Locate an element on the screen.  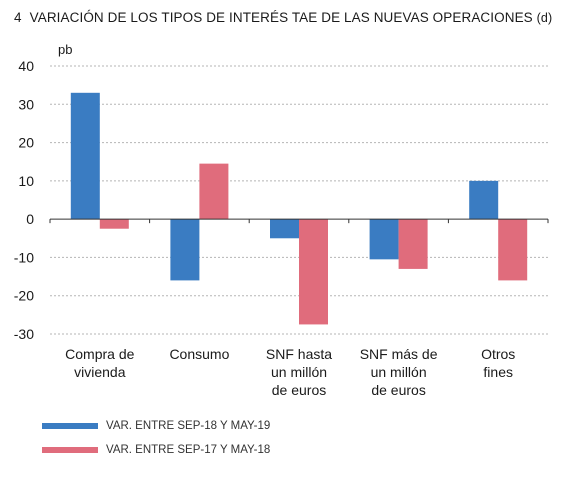
x-category-label: Compra de vivienda is located at coordinates (99, 363).